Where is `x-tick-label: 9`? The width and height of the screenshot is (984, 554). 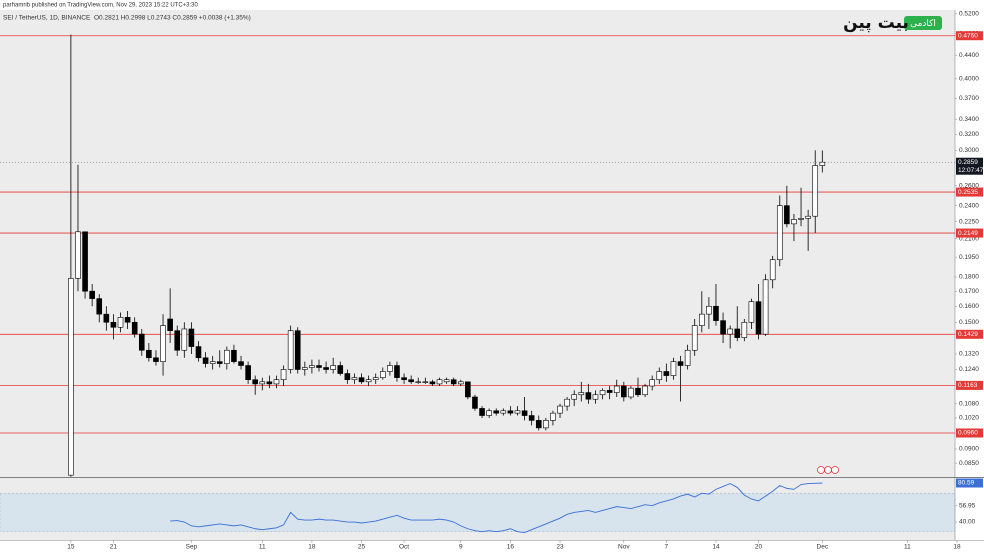 x-tick-label: 9 is located at coordinates (461, 547).